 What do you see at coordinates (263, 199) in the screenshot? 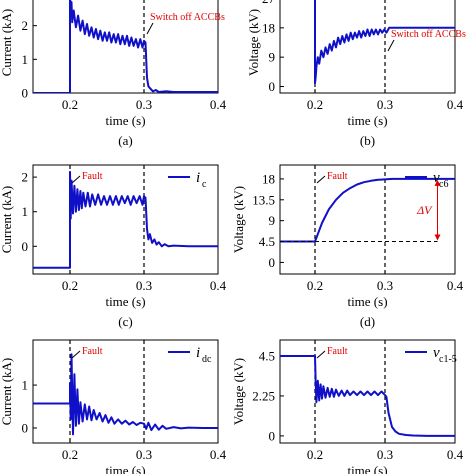
I see `y-tick-label: 13.5` at bounding box center [263, 199].